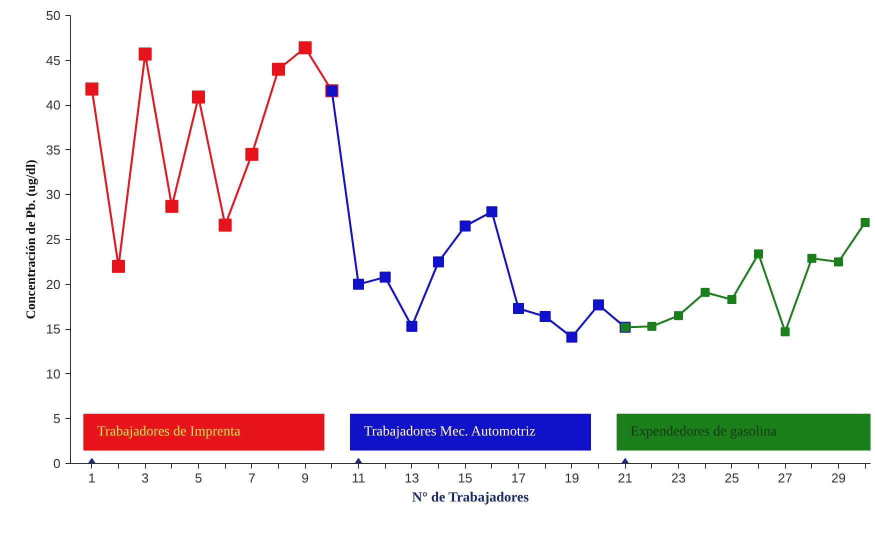 The image size is (875, 538). I want to click on x-tick-label: 29, so click(838, 478).